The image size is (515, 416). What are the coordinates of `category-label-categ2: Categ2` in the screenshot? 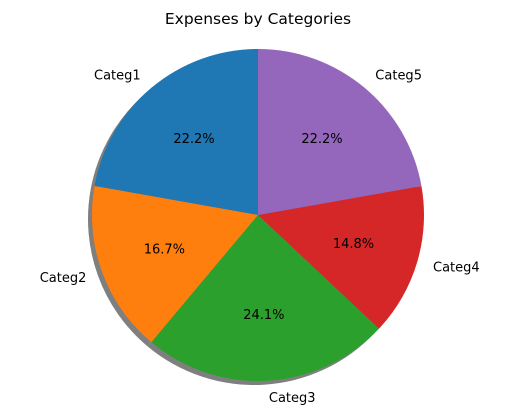 It's located at (63, 278).